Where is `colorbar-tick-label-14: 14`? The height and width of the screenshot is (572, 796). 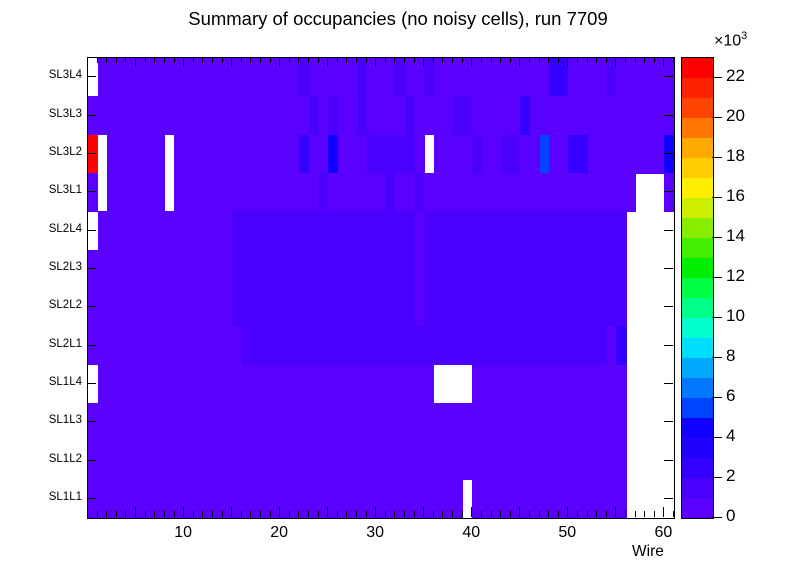
colorbar-tick-label-14: 14 is located at coordinates (735, 235).